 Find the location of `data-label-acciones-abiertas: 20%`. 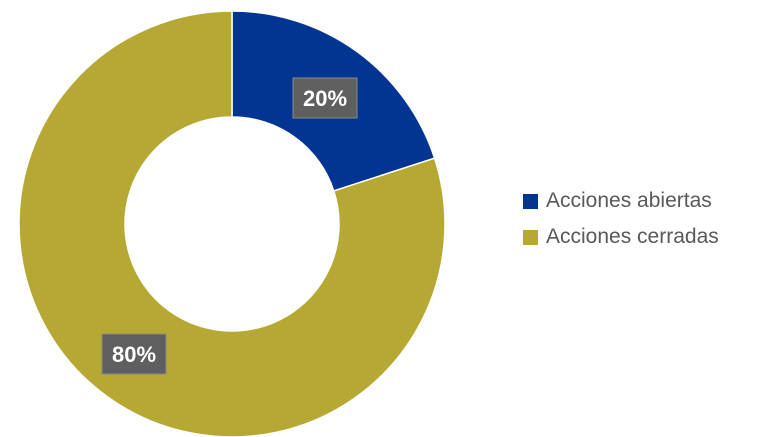

data-label-acciones-abiertas: 20% is located at coordinates (325, 98).